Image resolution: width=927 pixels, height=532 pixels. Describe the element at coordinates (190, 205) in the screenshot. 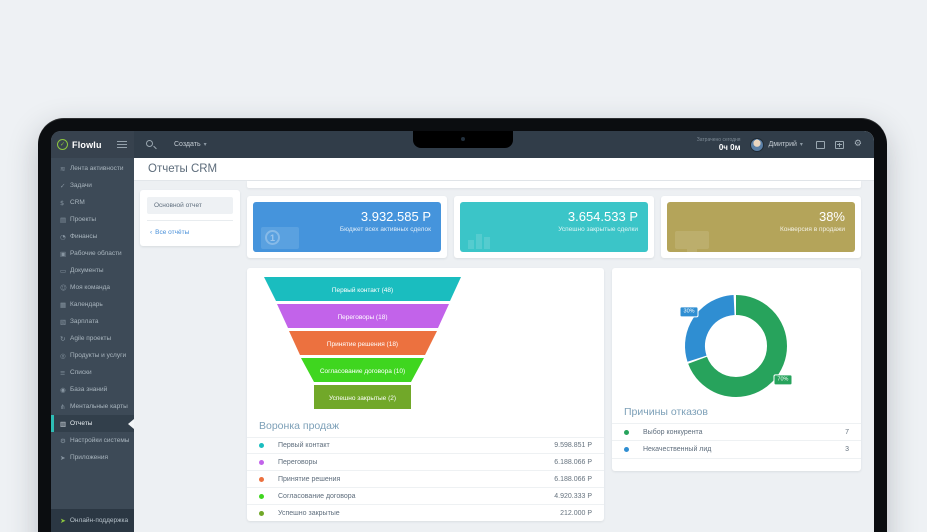

I see `tab-main-report: Основной отчет` at that location.